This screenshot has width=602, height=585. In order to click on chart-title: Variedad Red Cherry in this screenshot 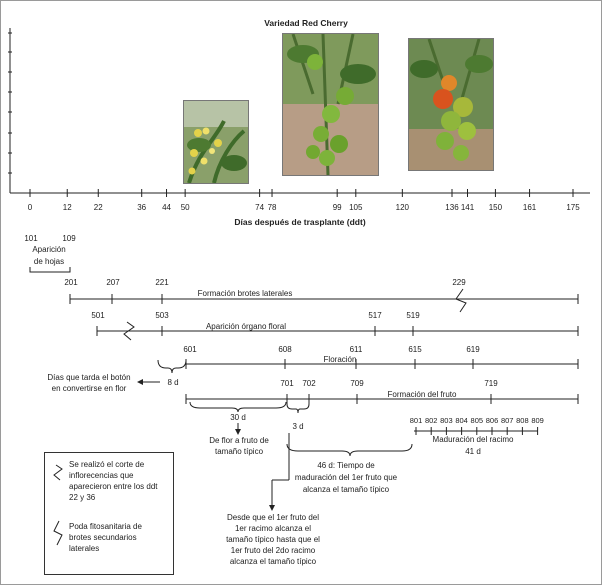, I will do `click(306, 23)`.